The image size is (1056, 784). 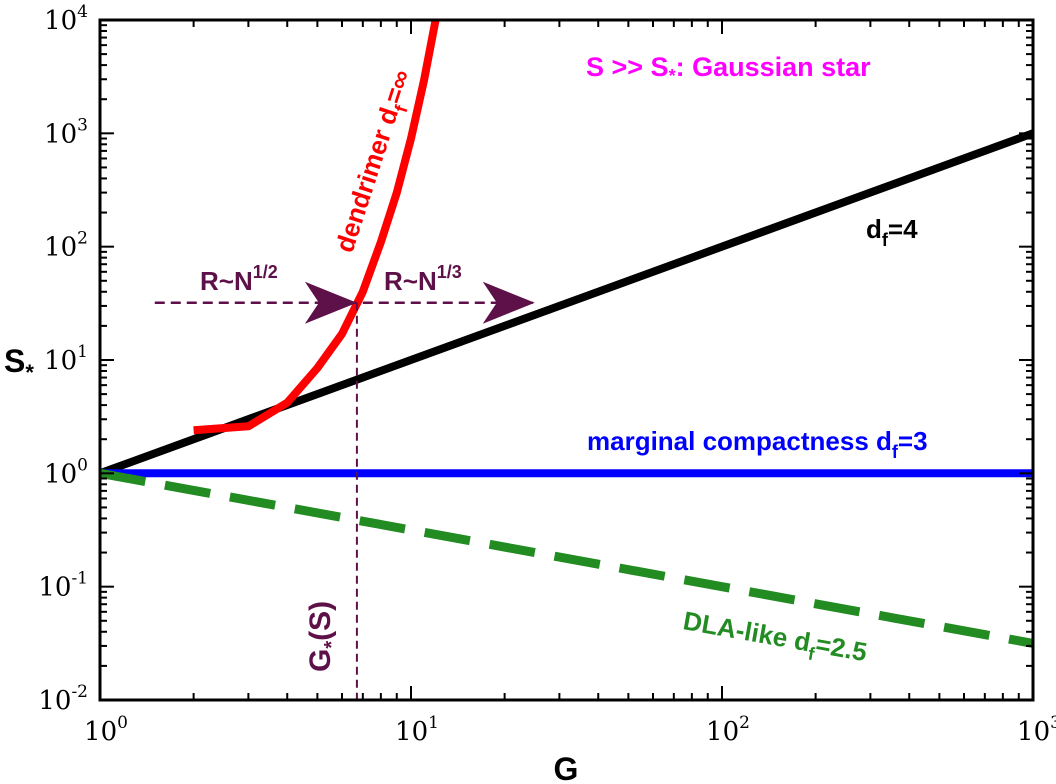 What do you see at coordinates (66, 359) in the screenshot?
I see `y-tick-label: 10¹` at bounding box center [66, 359].